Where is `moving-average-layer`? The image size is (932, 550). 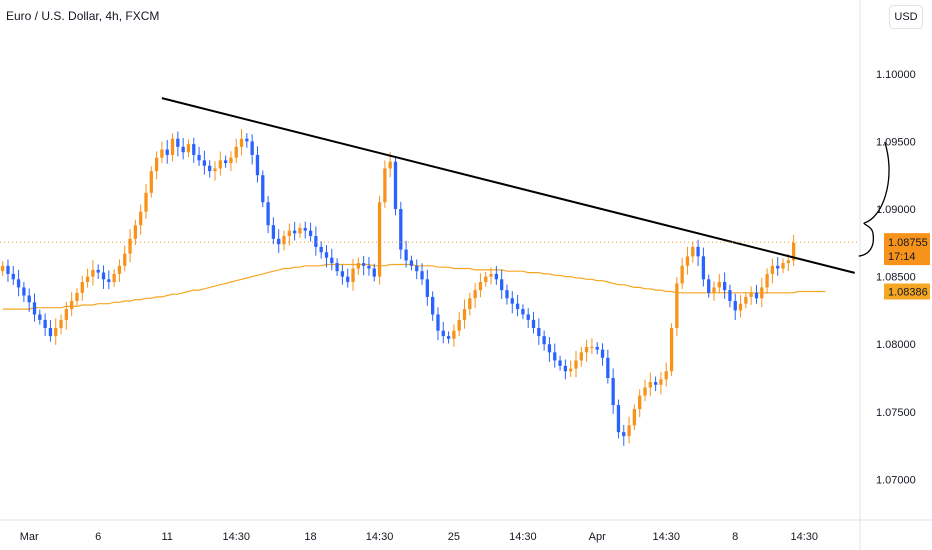 moving-average-layer is located at coordinates (414, 286).